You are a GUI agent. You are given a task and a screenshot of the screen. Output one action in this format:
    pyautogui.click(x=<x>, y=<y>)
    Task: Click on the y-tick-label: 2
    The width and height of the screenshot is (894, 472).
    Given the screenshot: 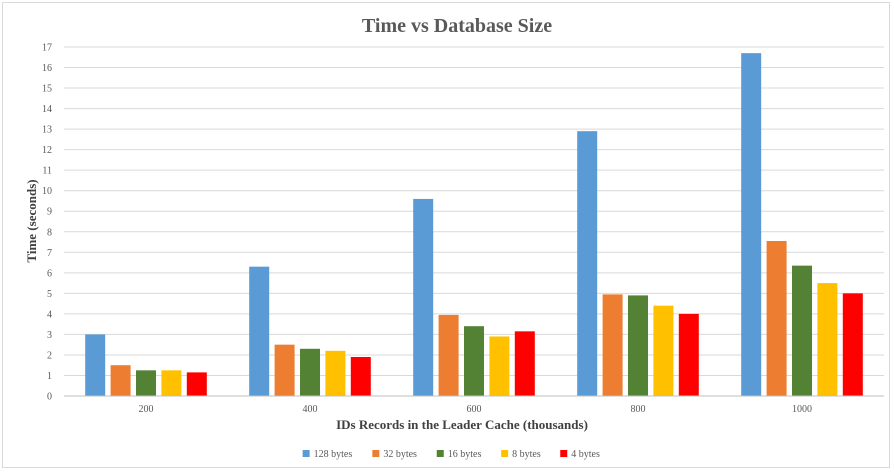 What is the action you would take?
    pyautogui.click(x=49, y=355)
    